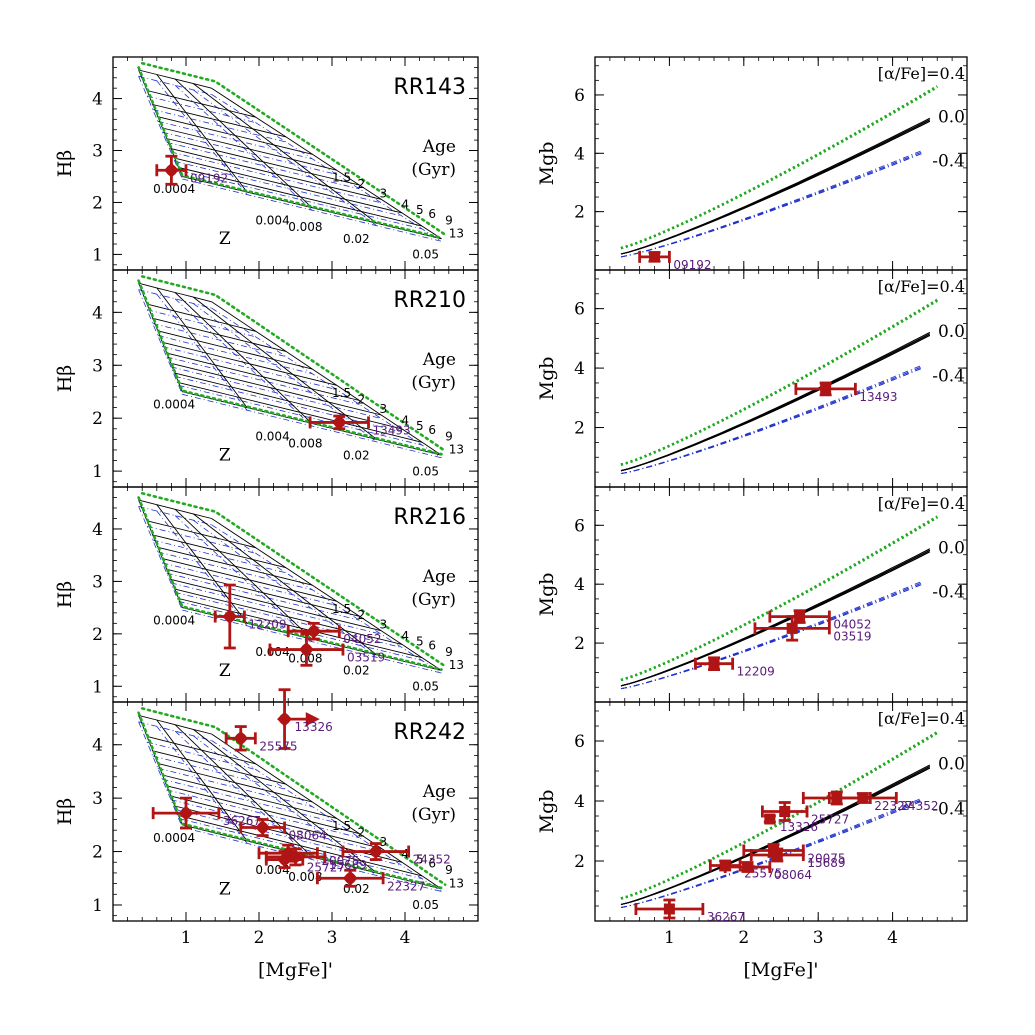 Image resolution: width=1035 pixels, height=1035 pixels. I want to click on data-point-08064: 08064, so click(283, 830).